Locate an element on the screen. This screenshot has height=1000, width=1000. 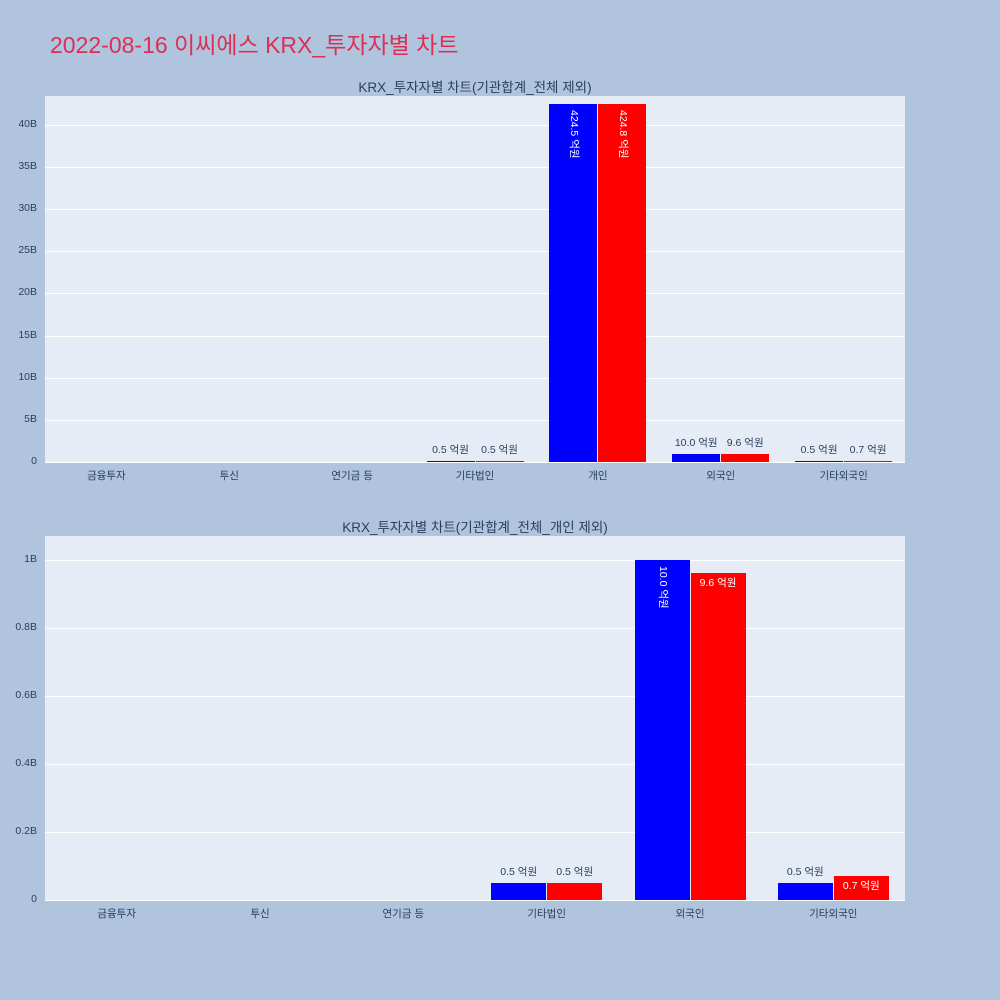
chart-top-title: KRX_투자자별 차트(기관합계_전체 제외) is located at coordinates (475, 87).